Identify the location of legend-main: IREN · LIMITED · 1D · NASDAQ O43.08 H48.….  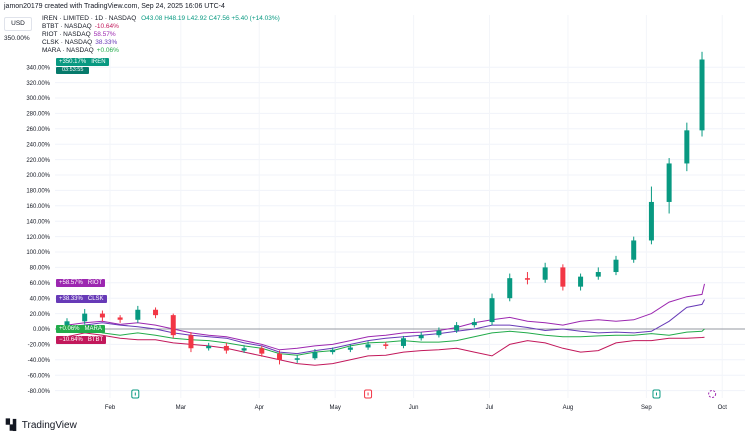
(161, 19).